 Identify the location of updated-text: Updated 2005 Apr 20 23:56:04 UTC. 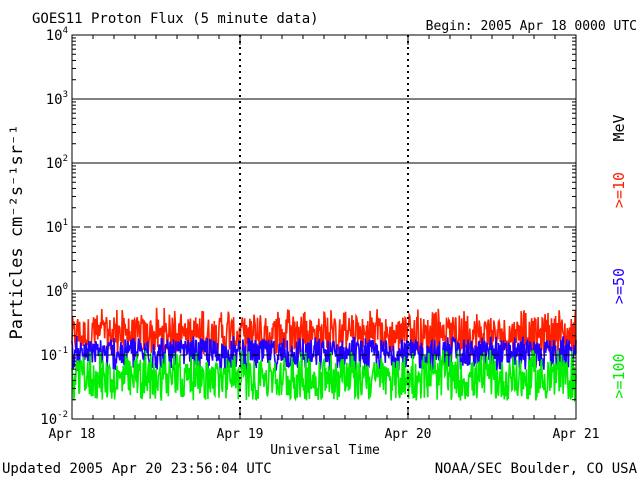
(137, 469).